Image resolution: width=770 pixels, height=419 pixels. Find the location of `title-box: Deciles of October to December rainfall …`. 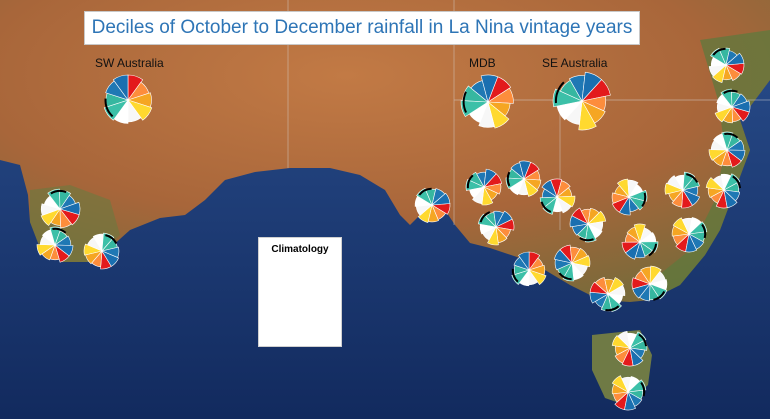

title-box: Deciles of October to December rainfall … is located at coordinates (362, 28).